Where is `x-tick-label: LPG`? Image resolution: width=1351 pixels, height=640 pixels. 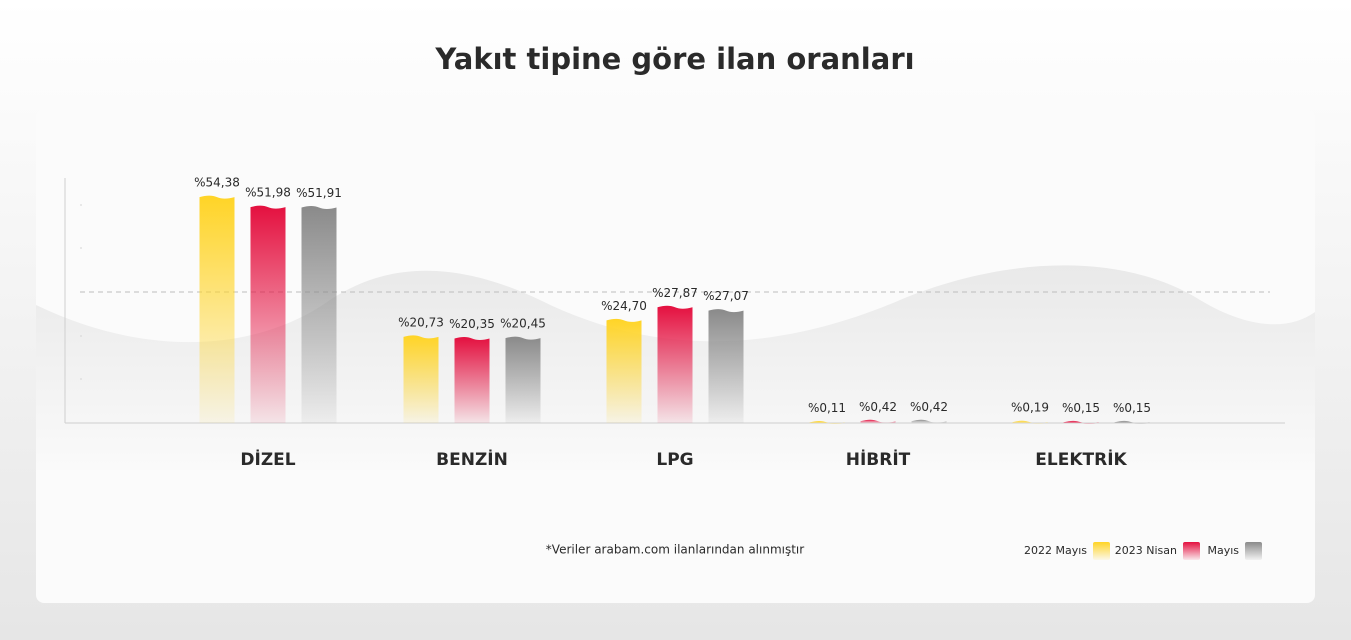
x-tick-label: LPG is located at coordinates (674, 460).